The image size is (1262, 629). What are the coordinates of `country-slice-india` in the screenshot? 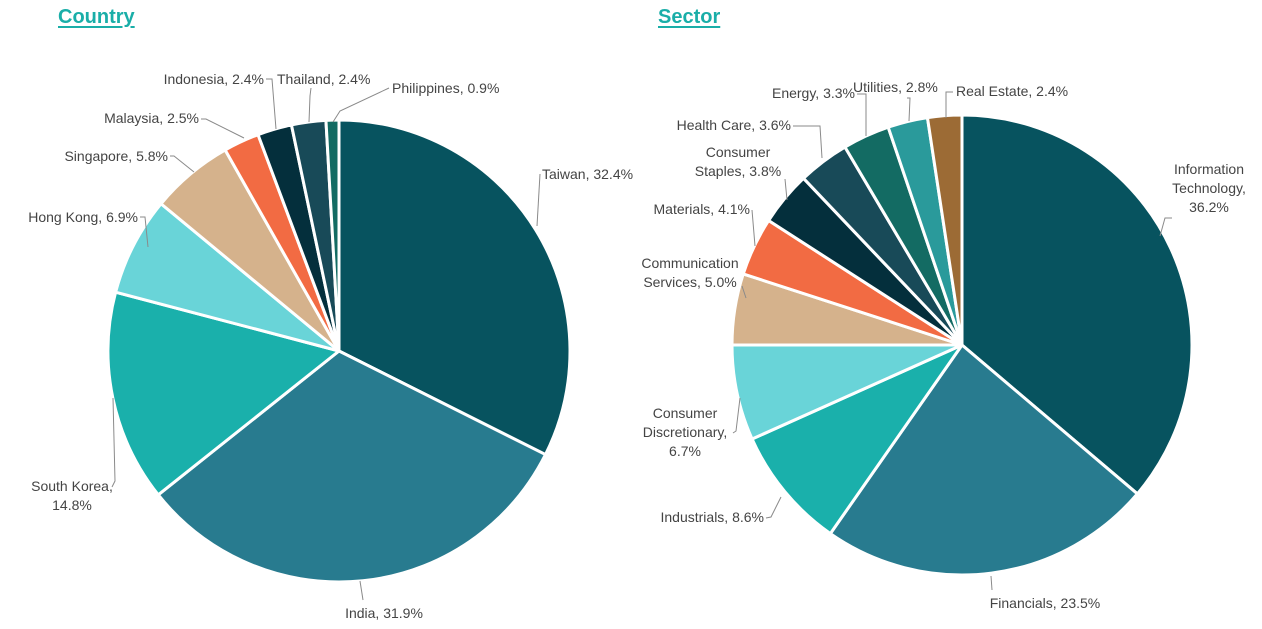 It's located at (351, 466).